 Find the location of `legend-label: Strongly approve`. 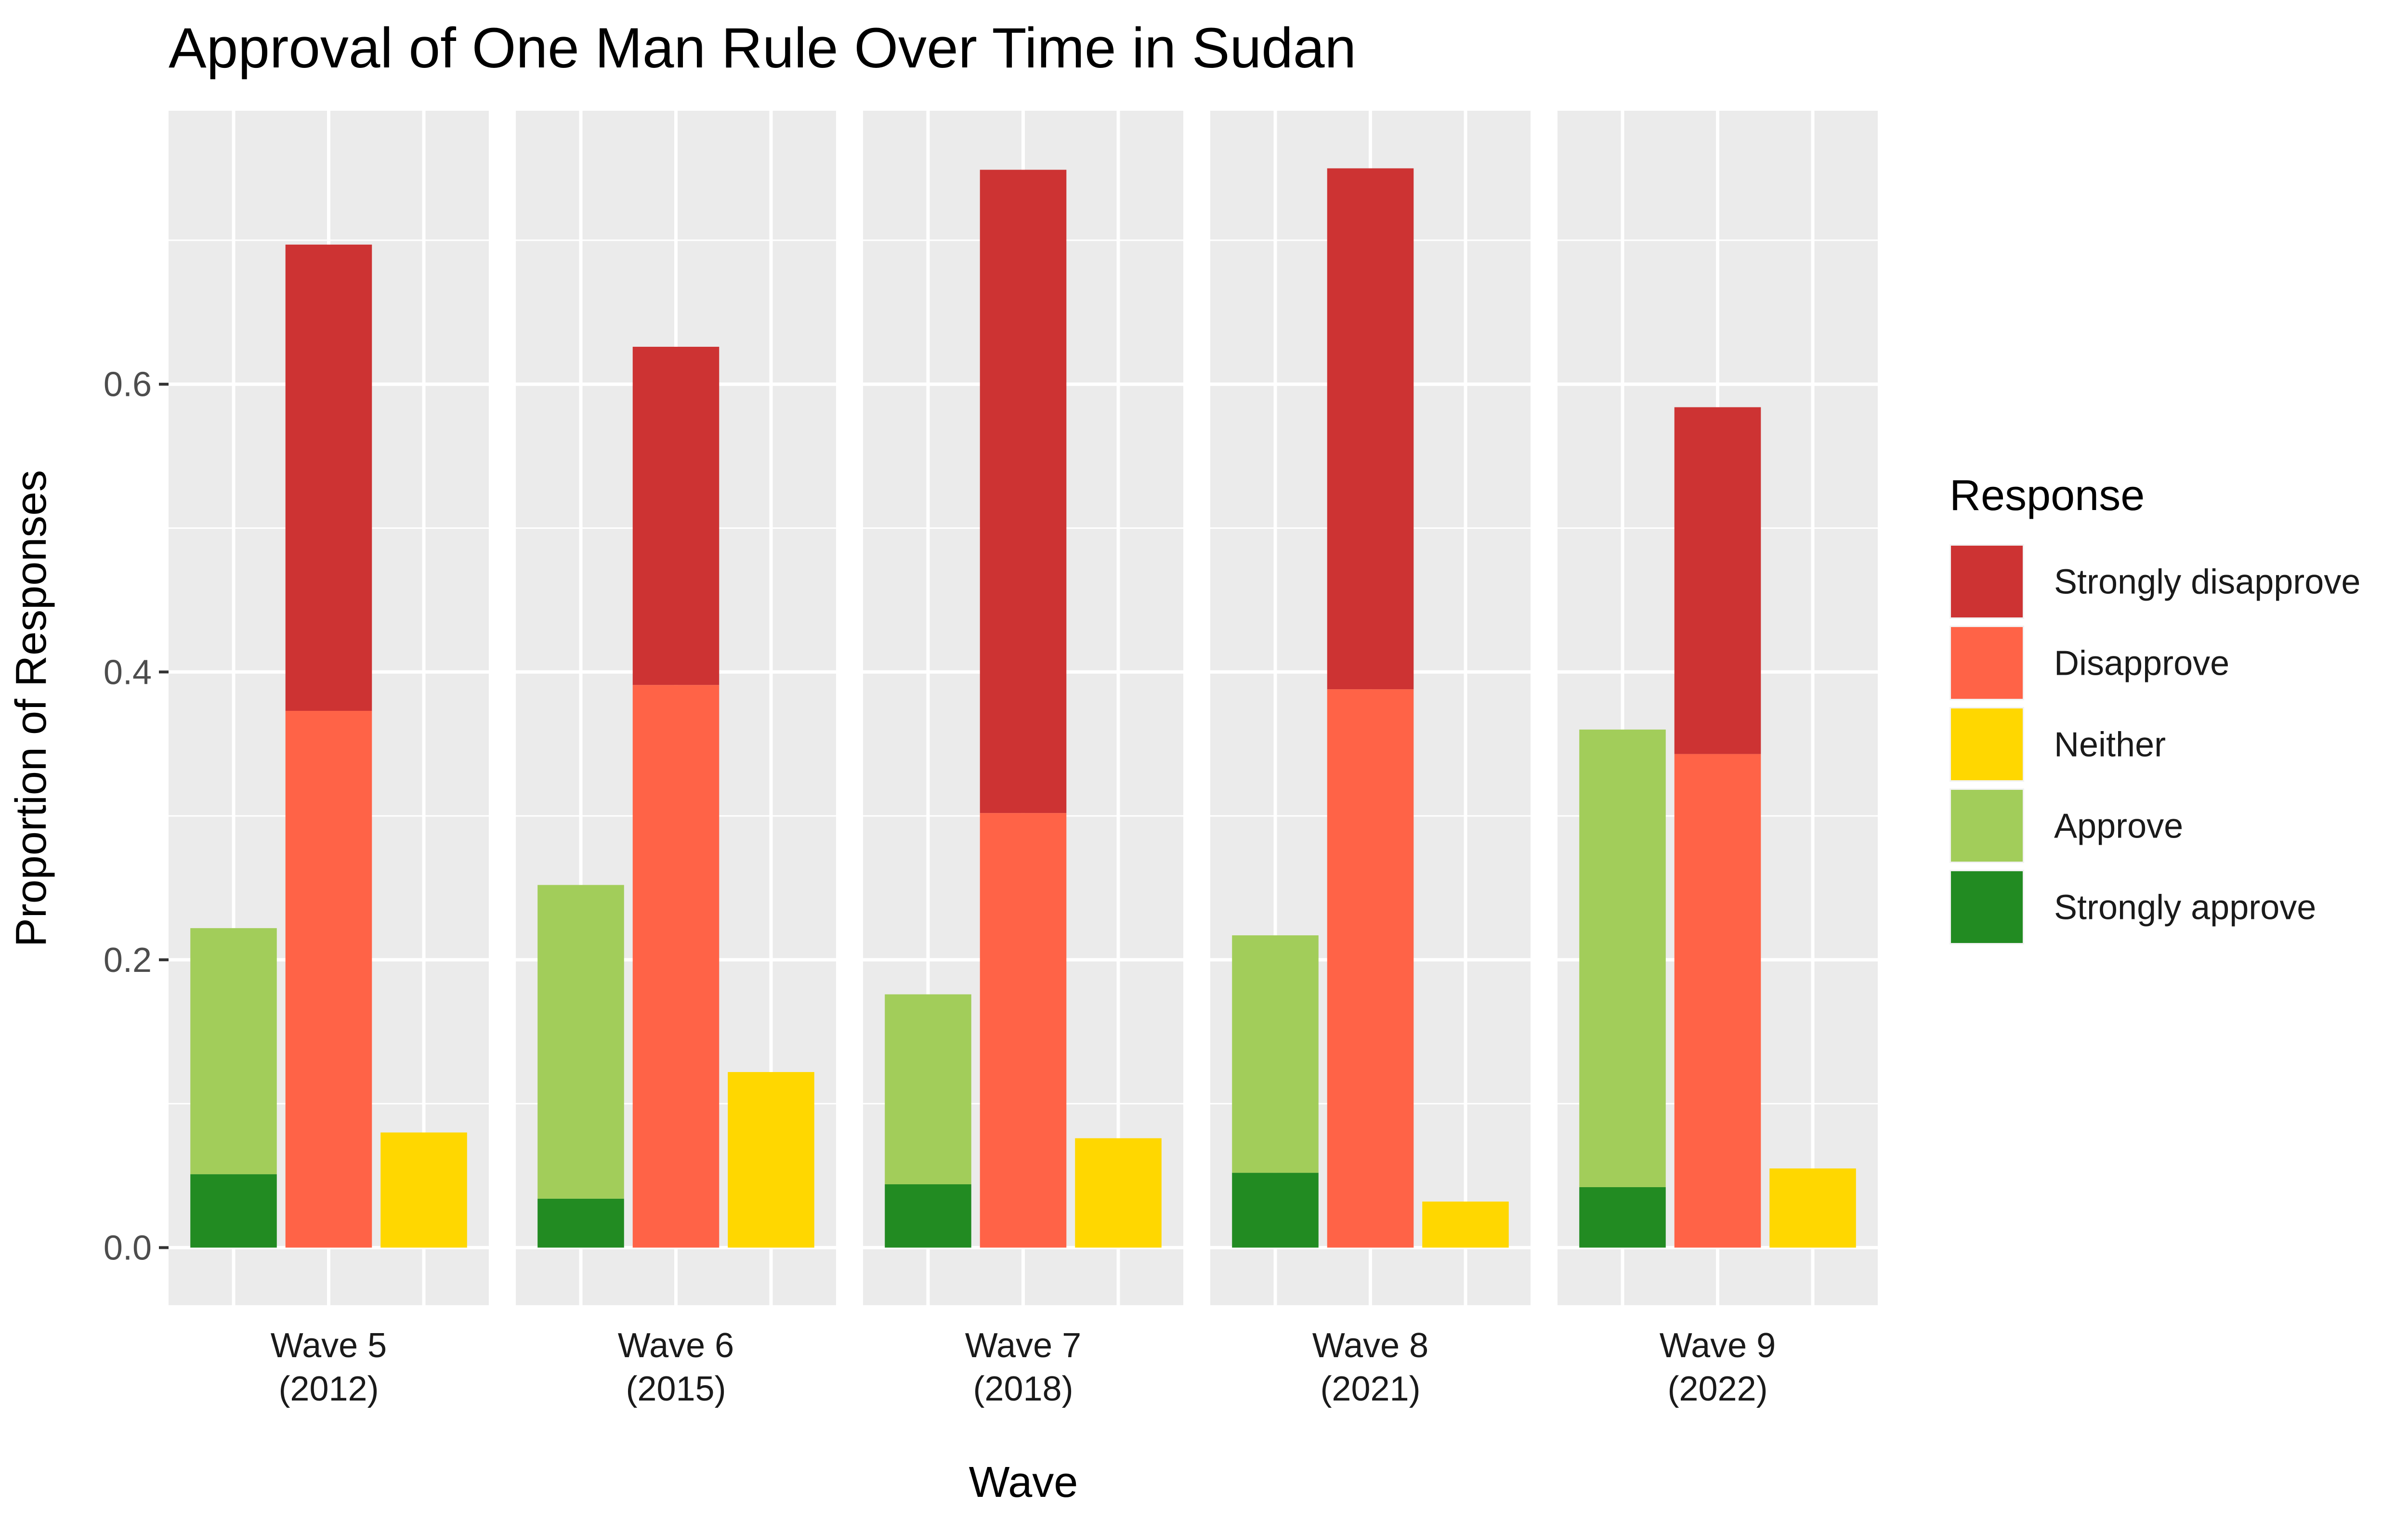

legend-label: Strongly approve is located at coordinates (2185, 908).